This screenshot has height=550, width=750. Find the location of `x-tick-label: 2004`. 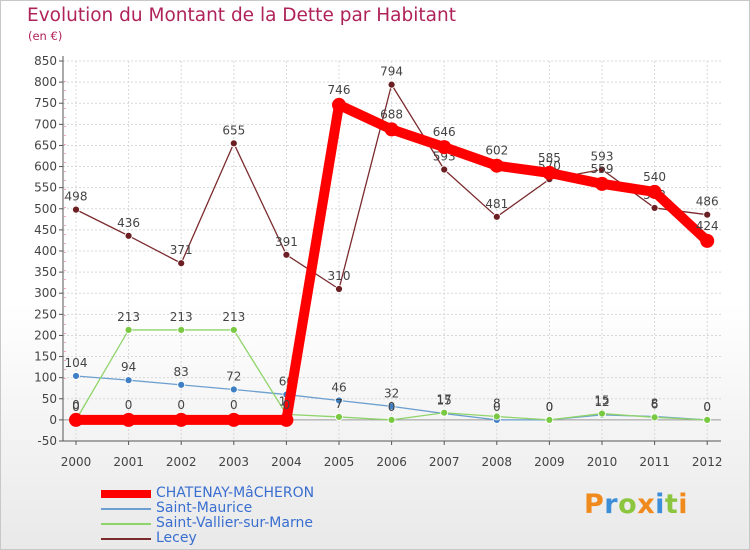

x-tick-label: 2004 is located at coordinates (286, 462).